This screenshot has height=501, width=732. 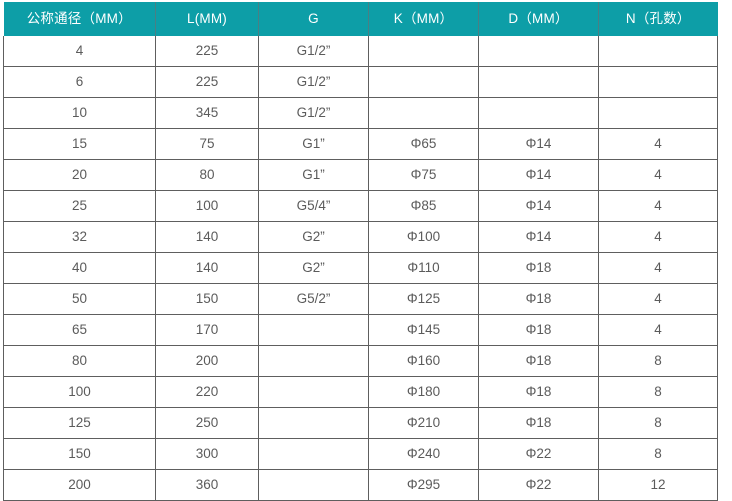 What do you see at coordinates (79, 237) in the screenshot?
I see `cell-nominal-diameter: 32` at bounding box center [79, 237].